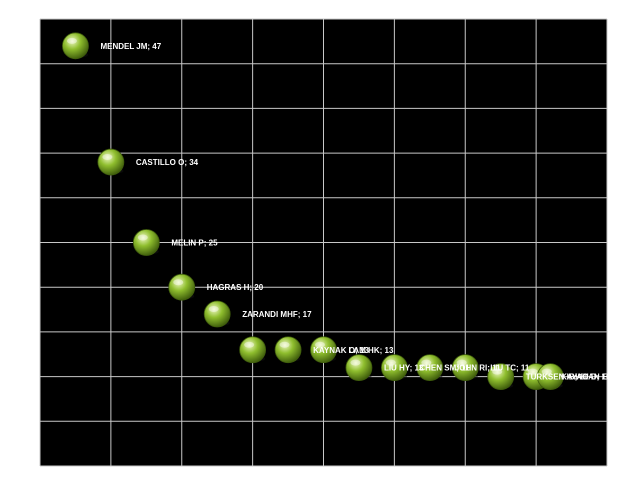  Describe the element at coordinates (111, 482) in the screenshot. I see `x-tick-label: 2` at that location.